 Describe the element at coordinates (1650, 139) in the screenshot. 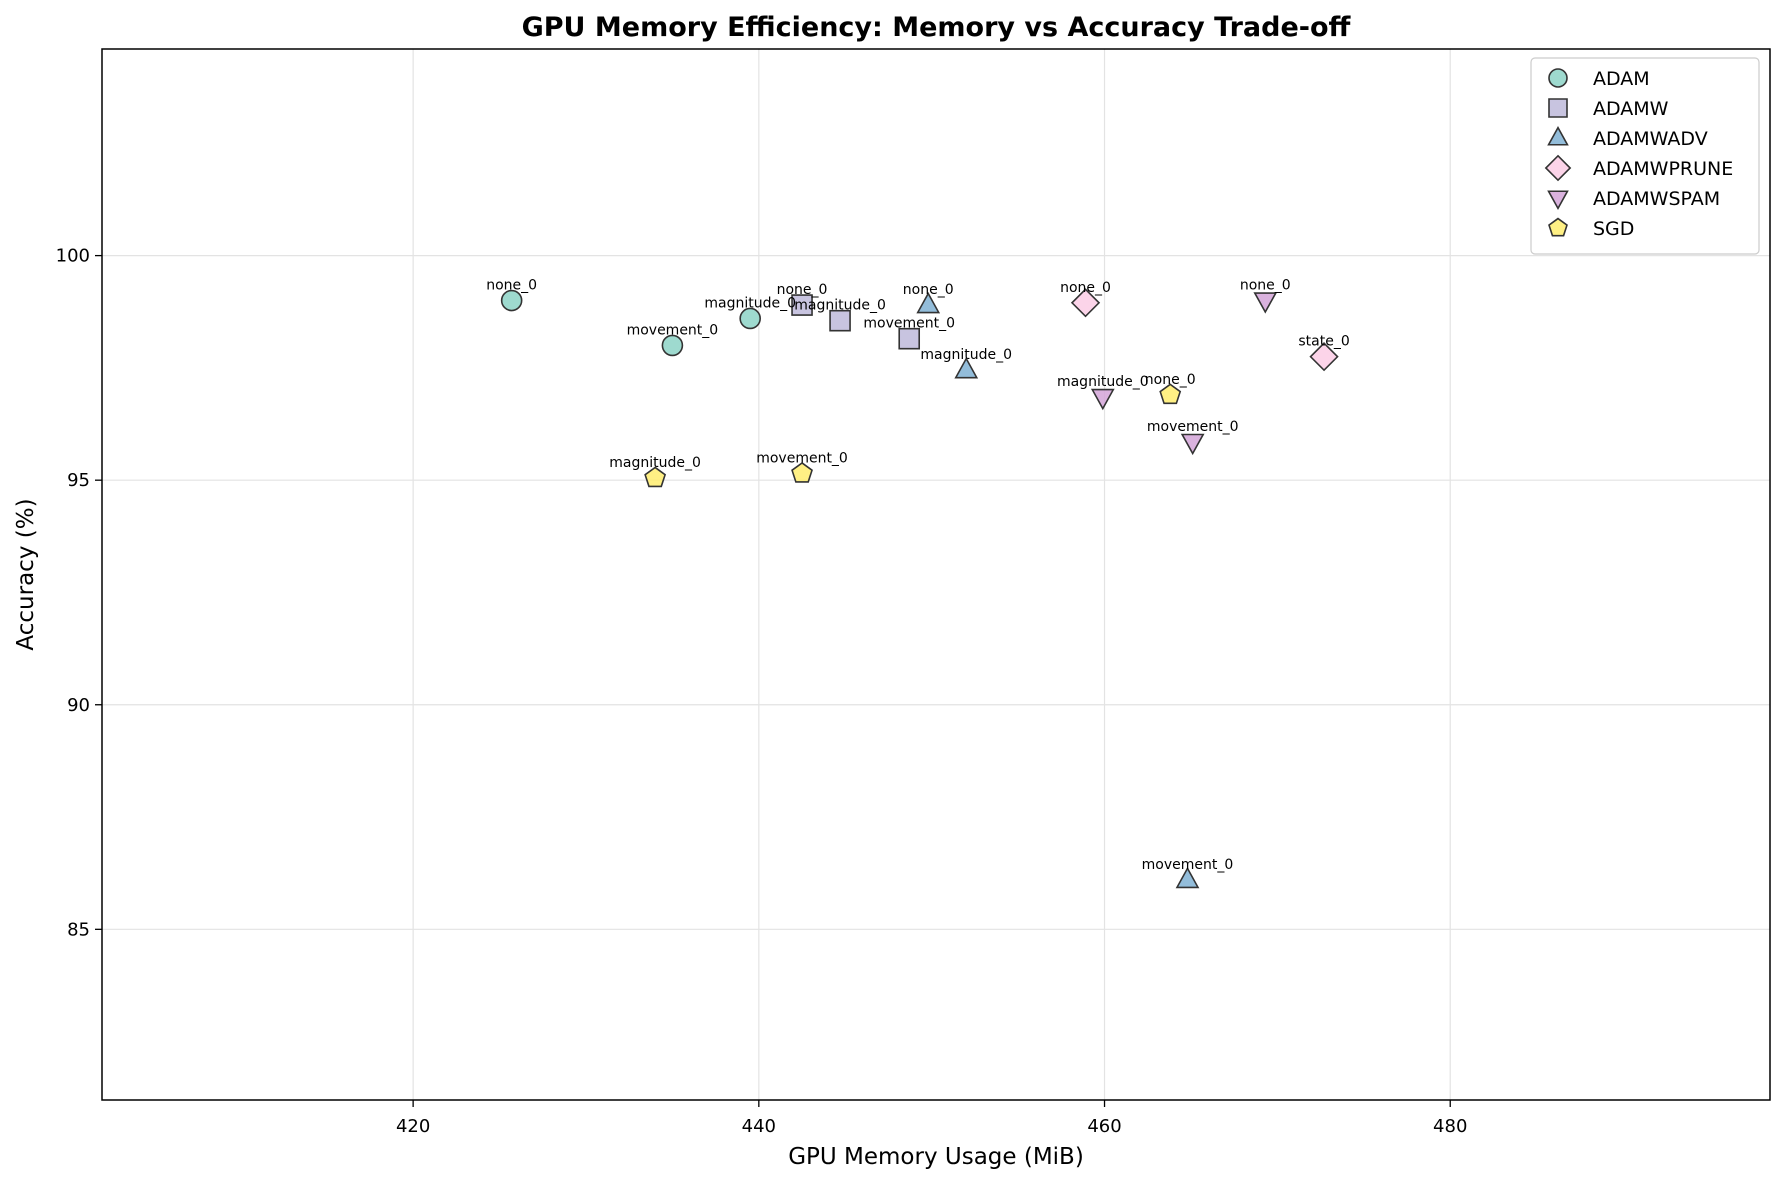

I see `legend-label: ADAMWADV` at that location.